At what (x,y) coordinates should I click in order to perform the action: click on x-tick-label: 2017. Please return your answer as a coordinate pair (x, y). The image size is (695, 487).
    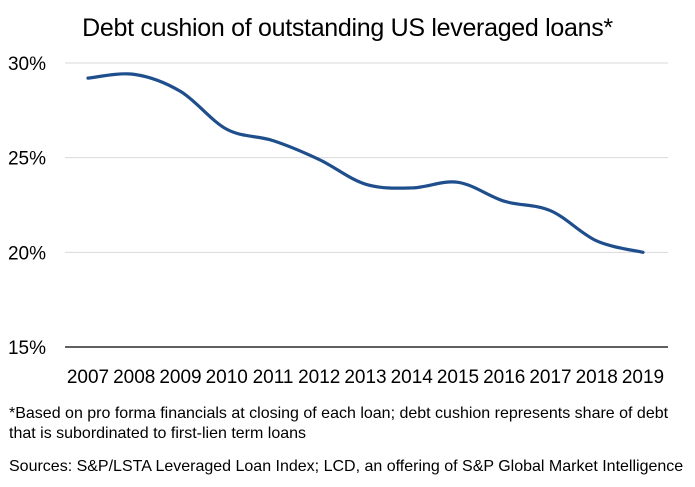
    Looking at the image, I should click on (550, 377).